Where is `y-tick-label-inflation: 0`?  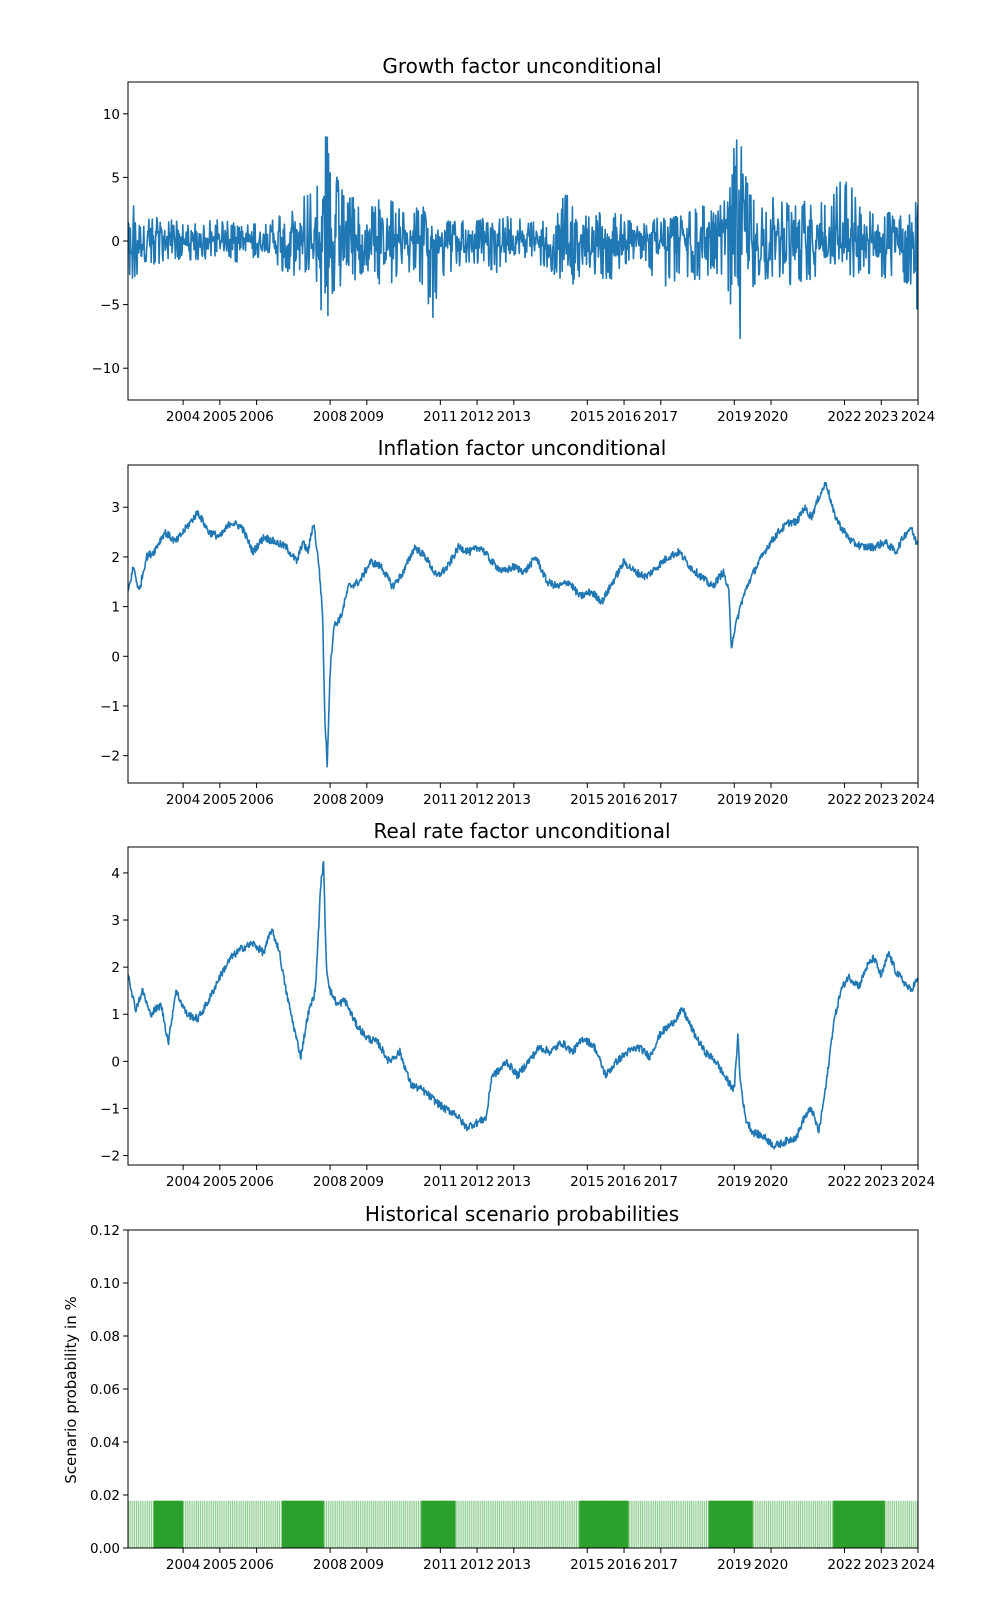 y-tick-label-inflation: 0 is located at coordinates (115, 657).